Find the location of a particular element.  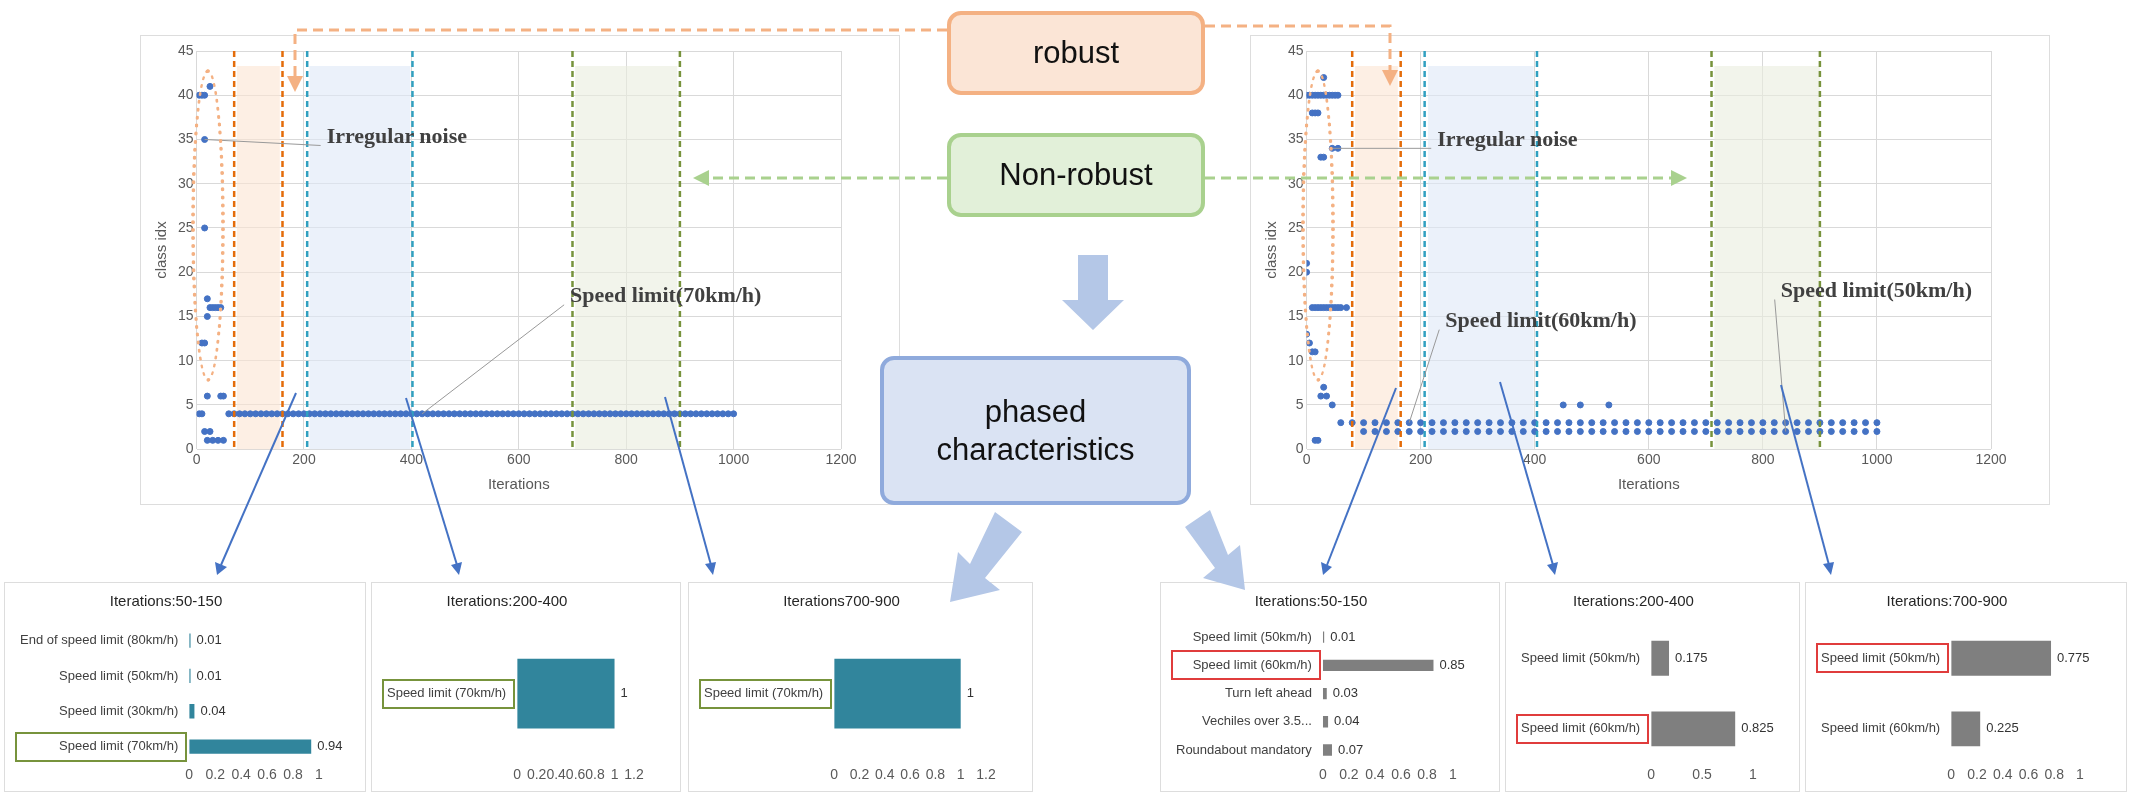

x-tick-label: 600 is located at coordinates (519, 459).